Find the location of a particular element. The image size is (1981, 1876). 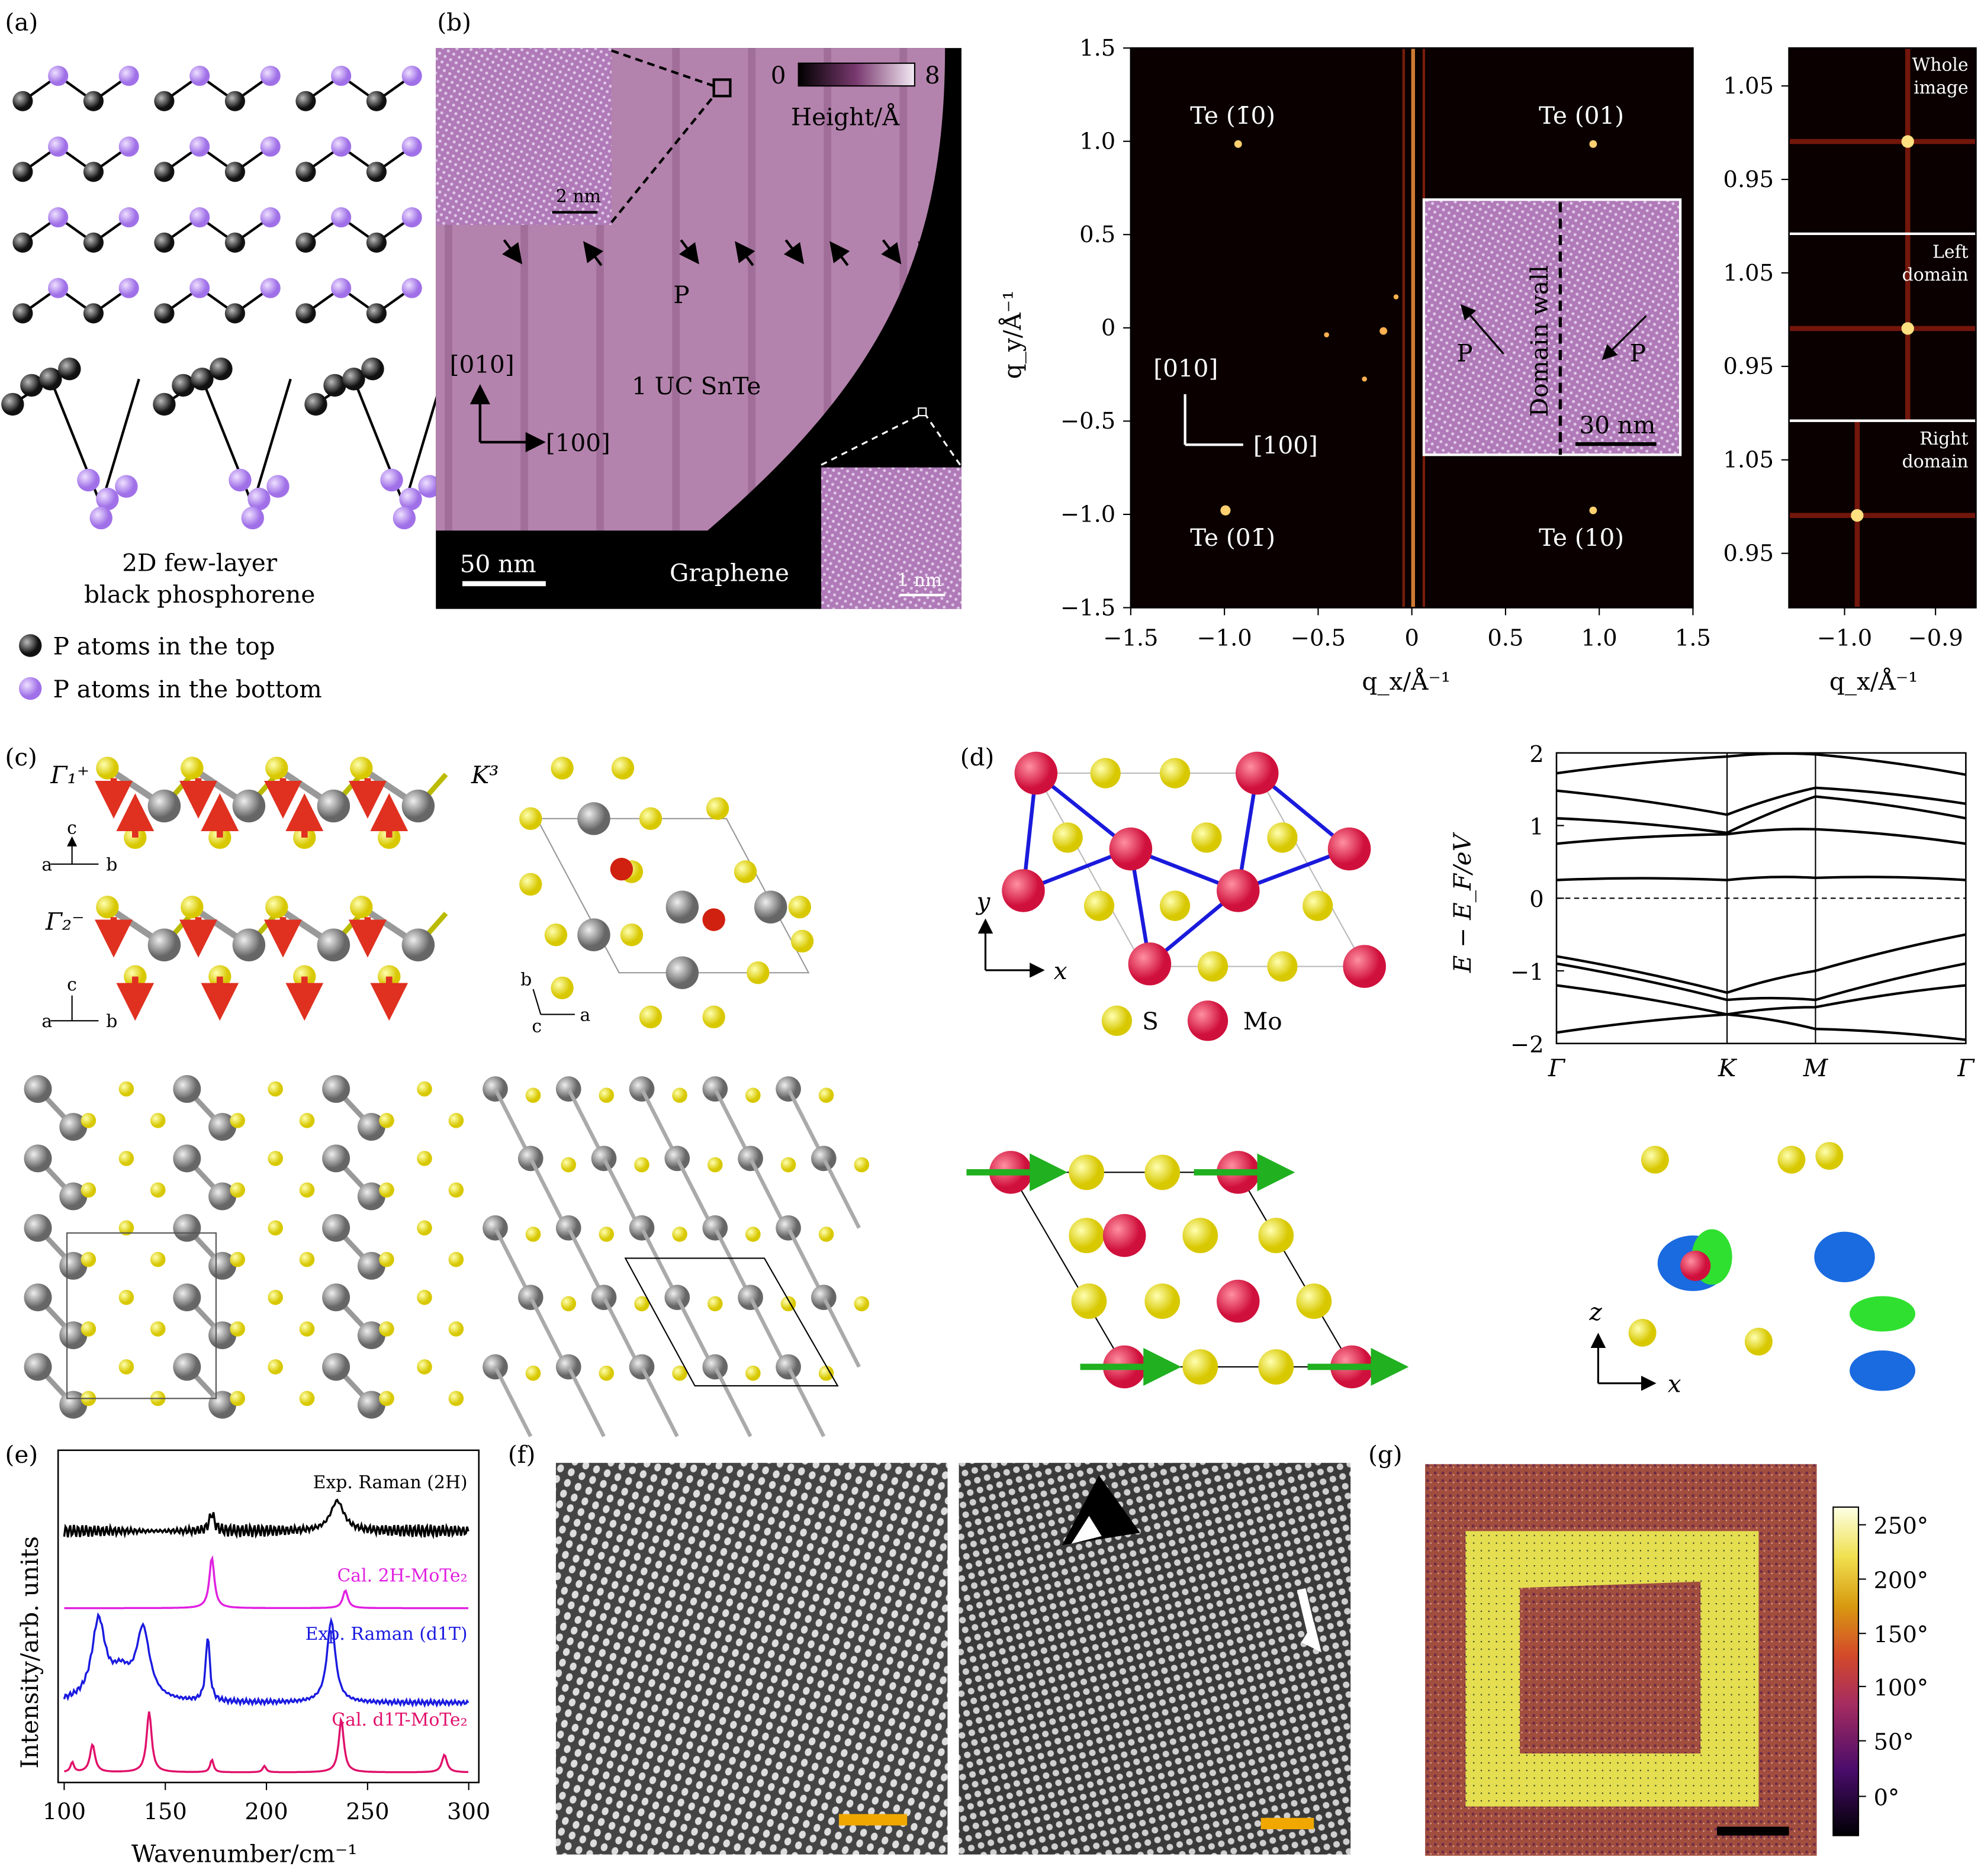

axis-z: z is located at coordinates (1595, 1312).